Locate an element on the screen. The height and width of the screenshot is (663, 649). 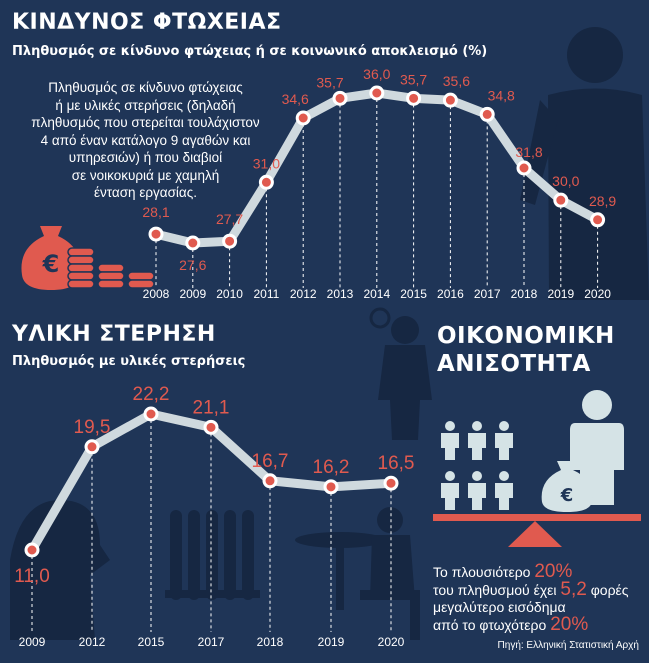
data-label: 34,8 is located at coordinates (501, 95).